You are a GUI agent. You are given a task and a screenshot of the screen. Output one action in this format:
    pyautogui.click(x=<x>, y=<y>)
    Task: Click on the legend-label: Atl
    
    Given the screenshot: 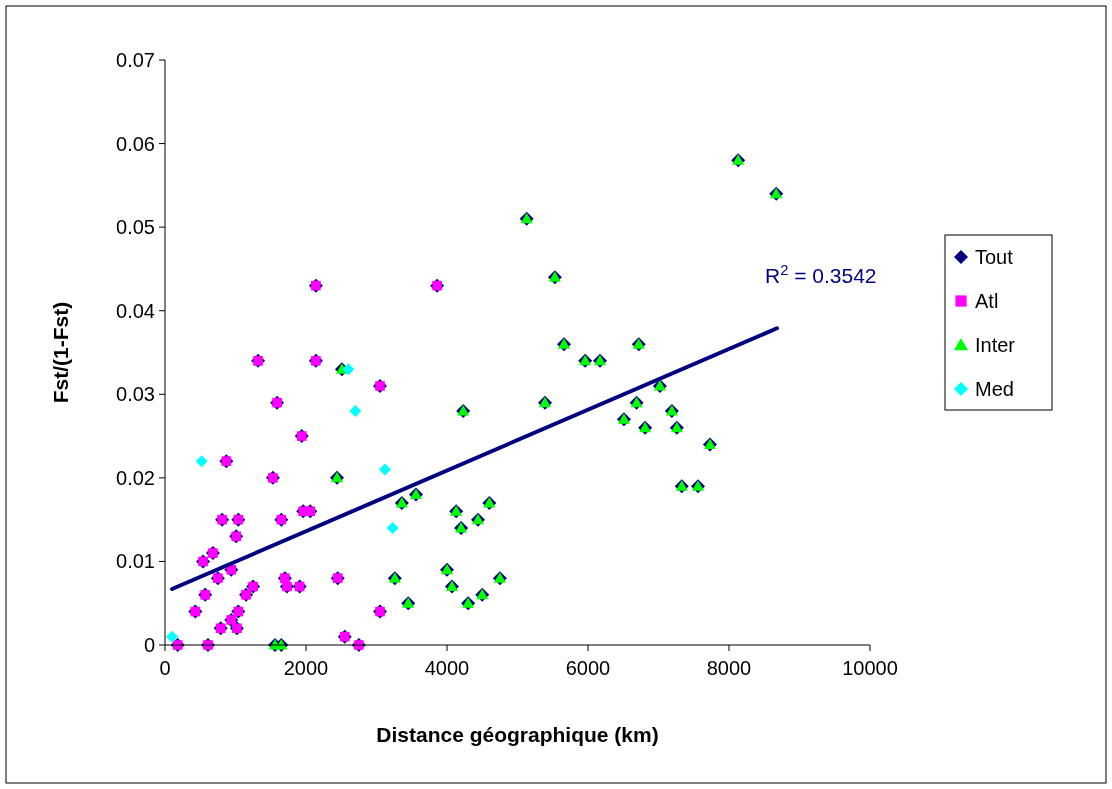 What is the action you would take?
    pyautogui.click(x=987, y=301)
    